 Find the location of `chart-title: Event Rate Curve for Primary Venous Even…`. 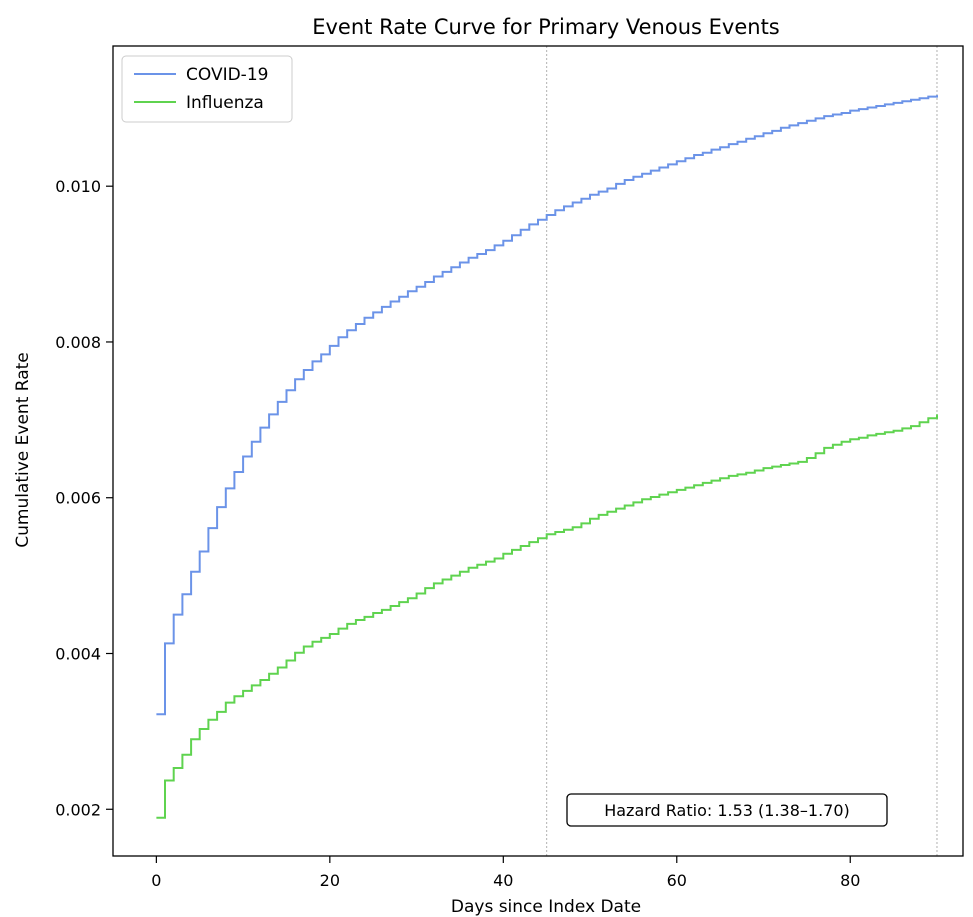

chart-title: Event Rate Curve for Primary Venous Even… is located at coordinates (546, 27).